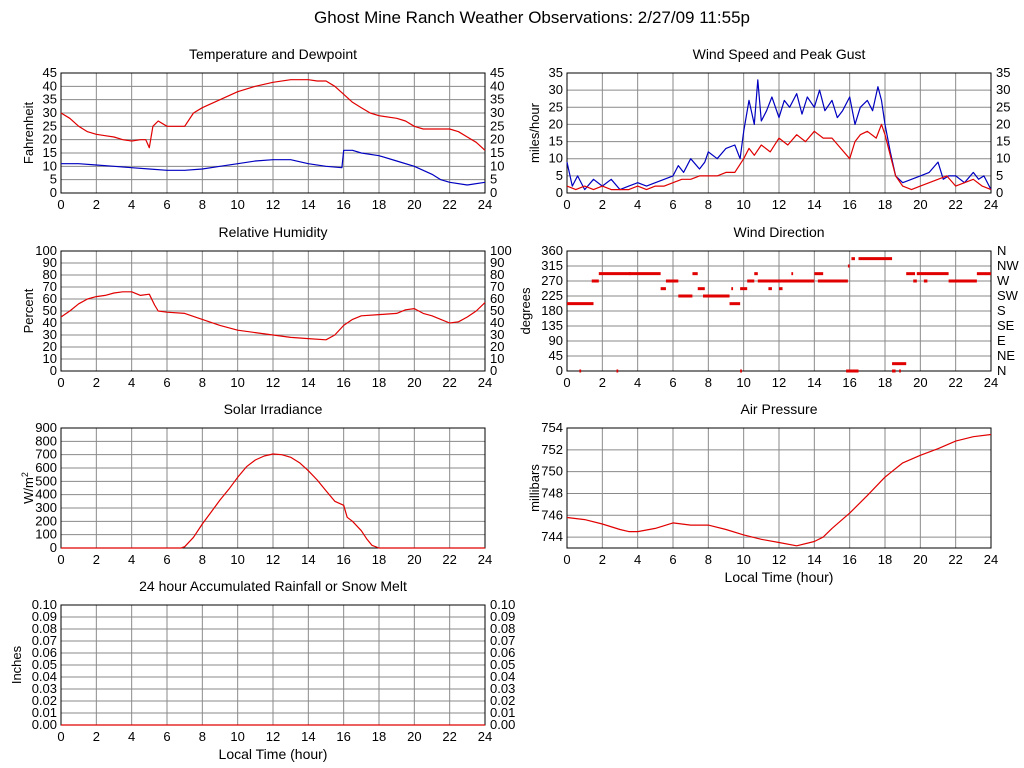 The image size is (1024, 768). What do you see at coordinates (44, 640) in the screenshot?
I see `y-tick-label: 0.07` at bounding box center [44, 640].